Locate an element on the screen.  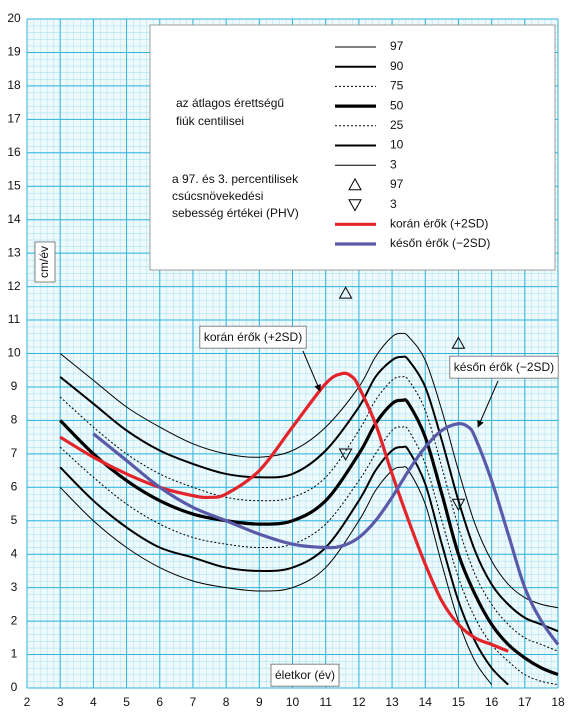
y-tick-label: 18 is located at coordinates (14, 85).